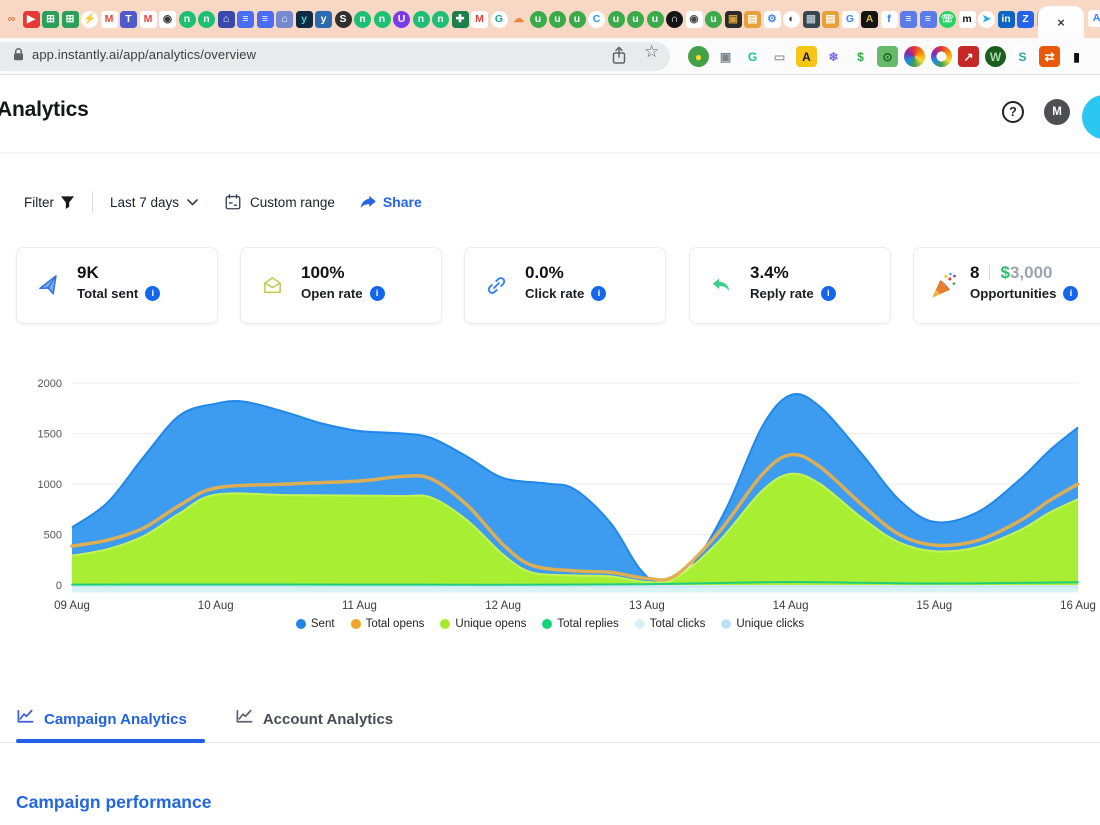  I want to click on avatar: M, so click(1057, 112).